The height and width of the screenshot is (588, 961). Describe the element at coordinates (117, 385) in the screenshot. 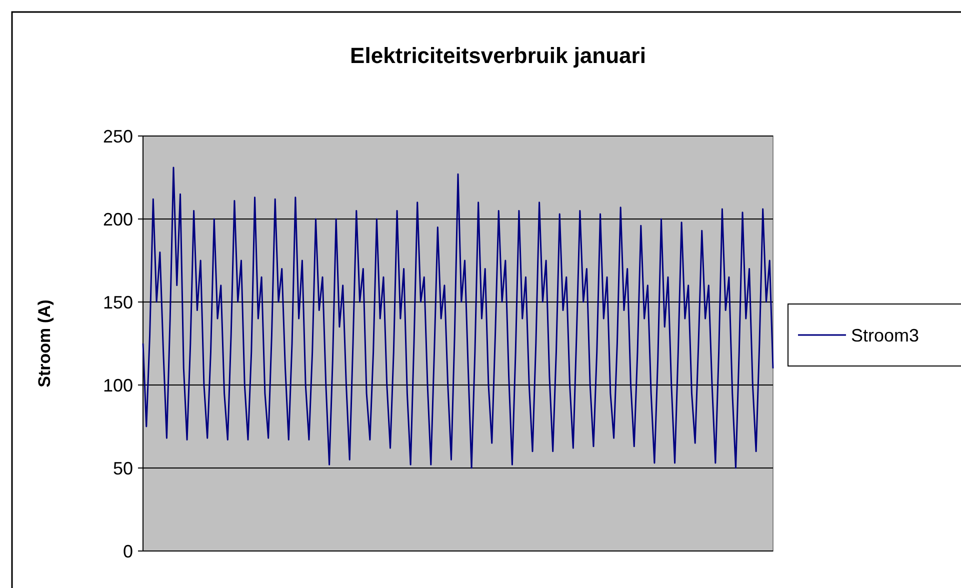

I see `y-tick-label: 100` at that location.